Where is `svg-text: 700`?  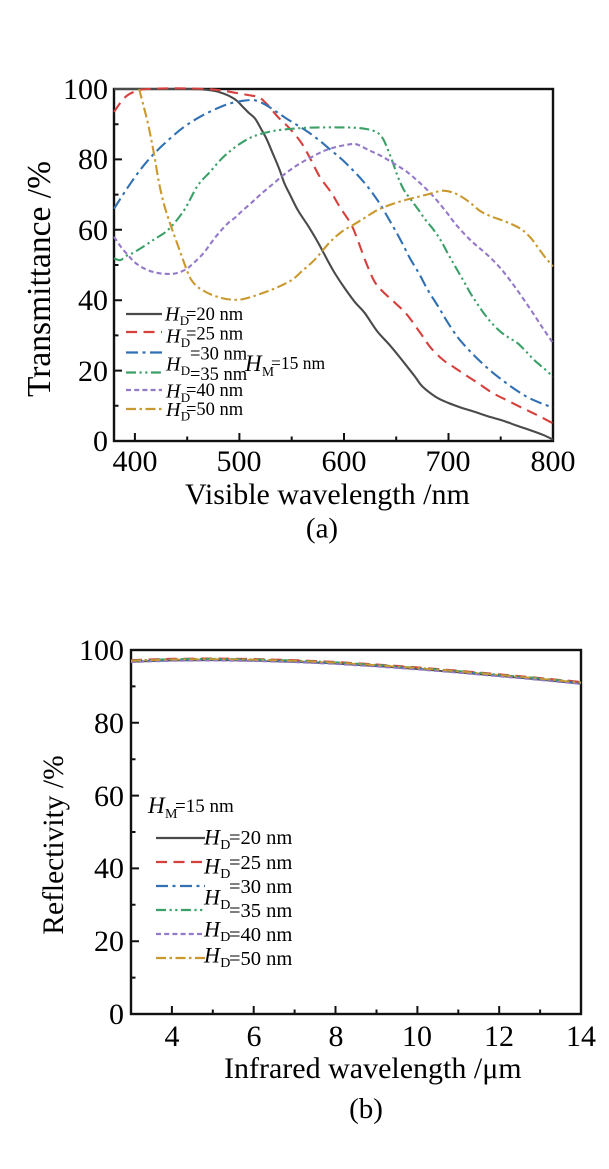
svg-text: 700 is located at coordinates (448, 461).